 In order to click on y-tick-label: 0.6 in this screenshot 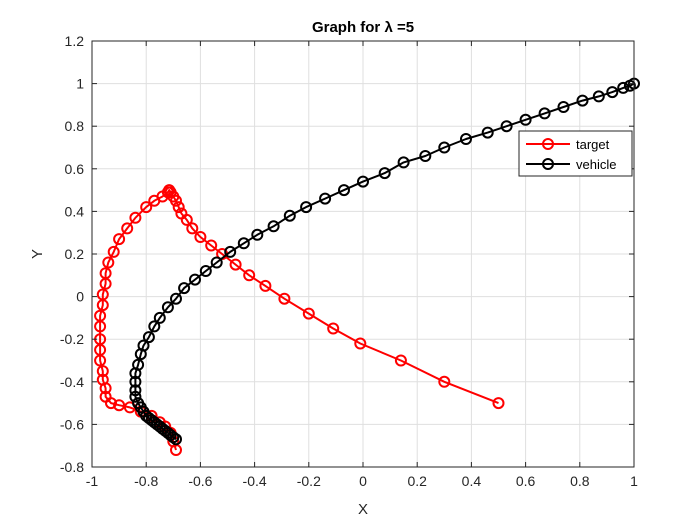, I will do `click(75, 169)`.